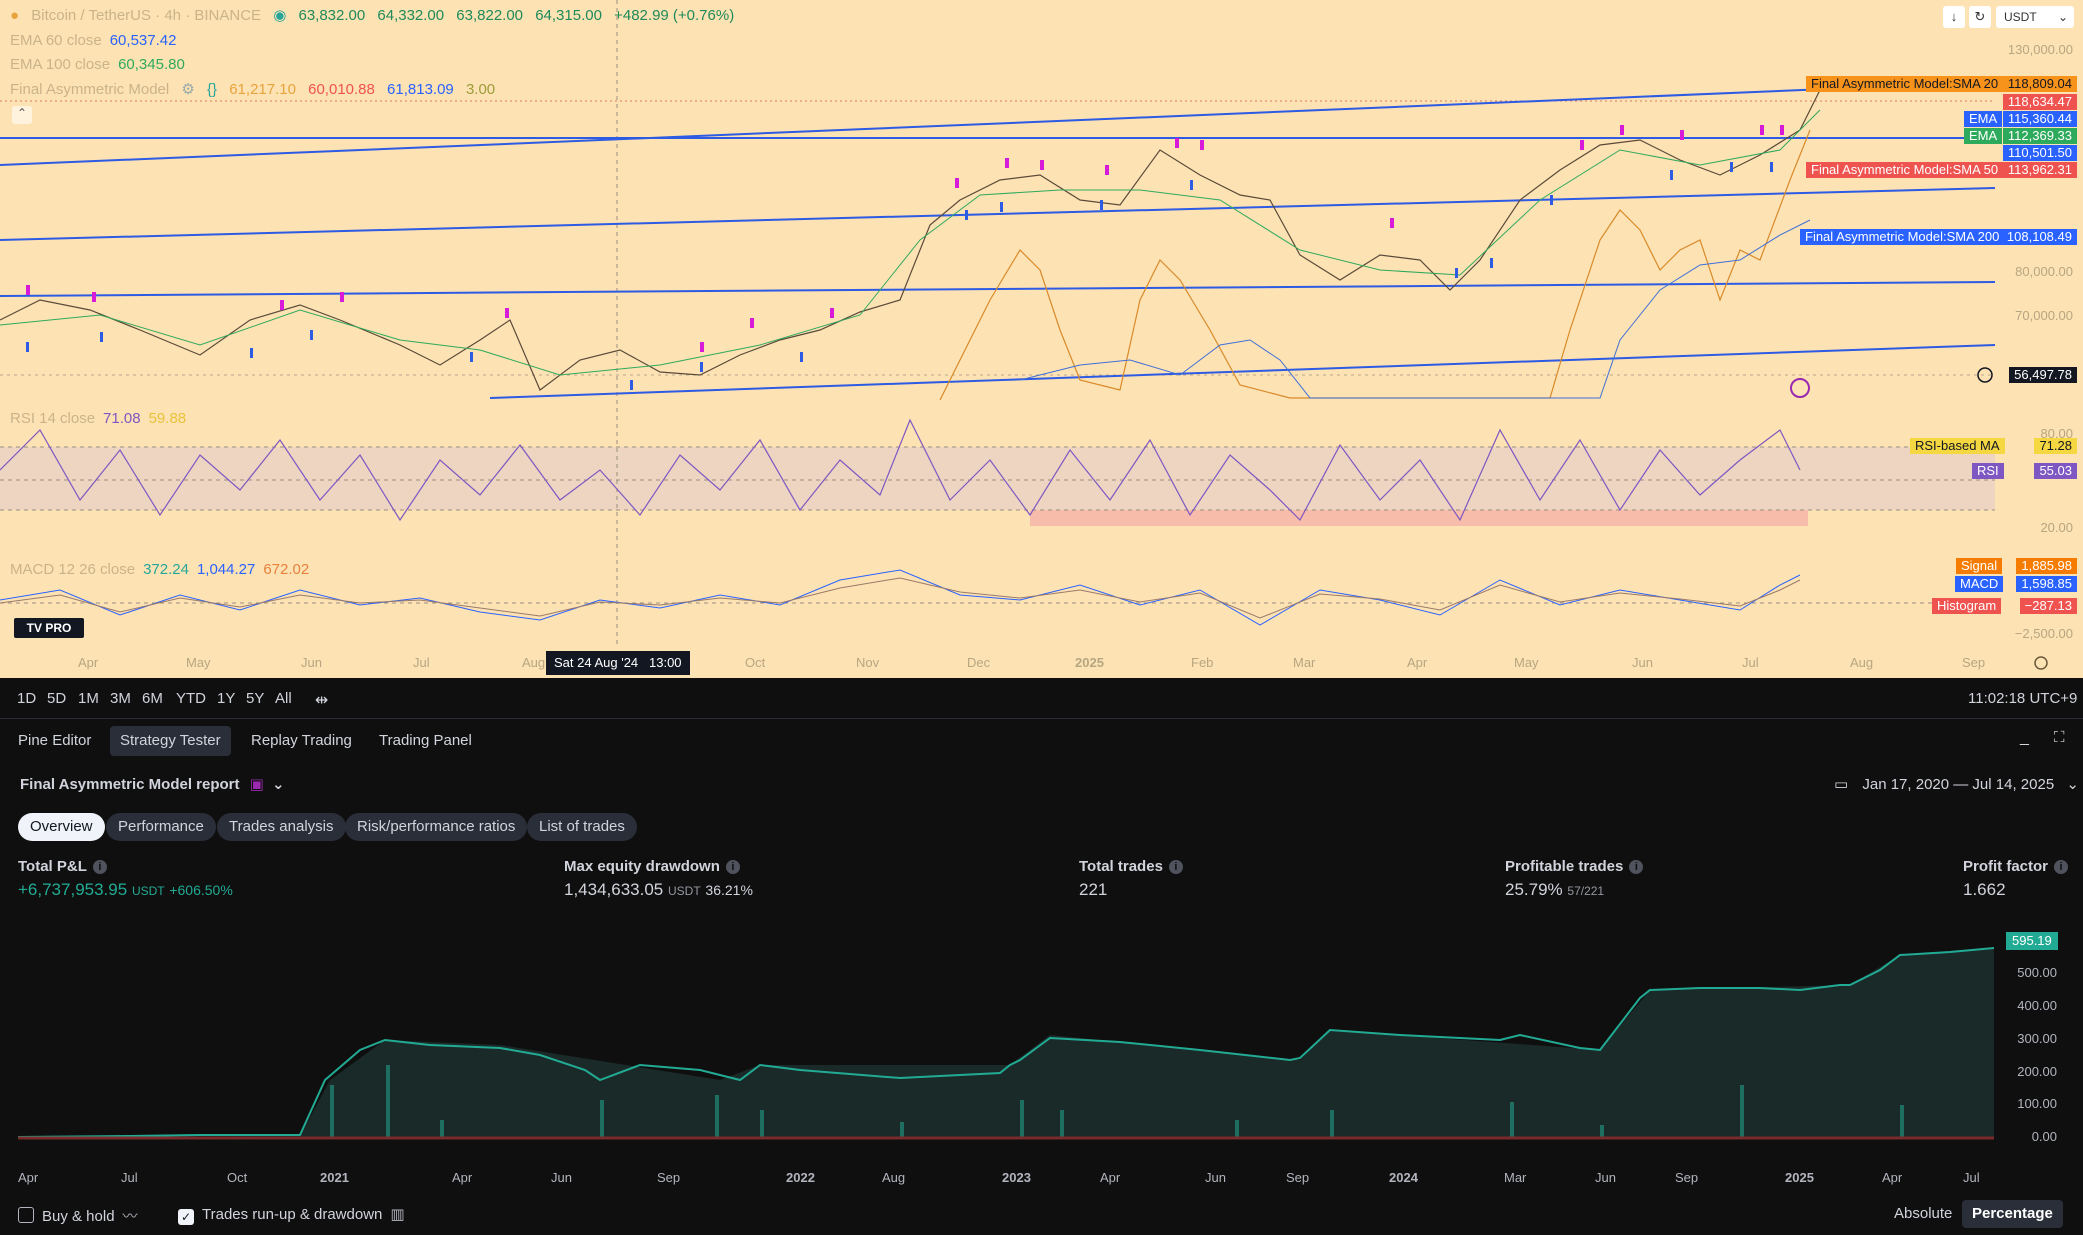 This screenshot has height=1235, width=2083. Describe the element at coordinates (52, 866) in the screenshot. I see `stat-label-text: Total P&L` at that location.